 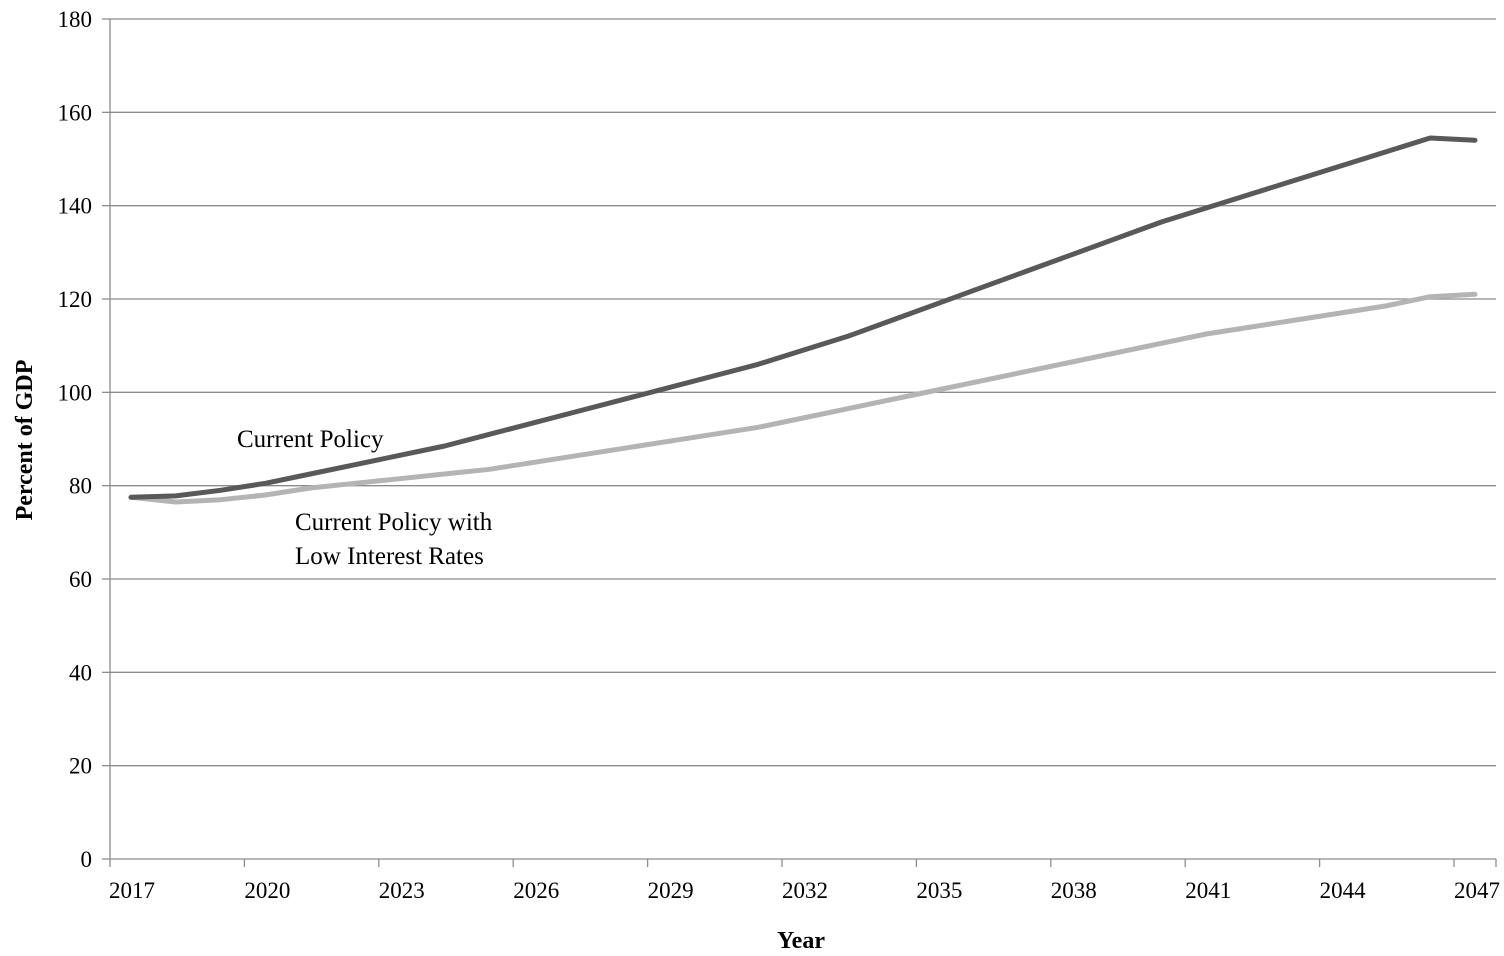 What do you see at coordinates (75, 206) in the screenshot?
I see `y-tick-label-140: 140` at bounding box center [75, 206].